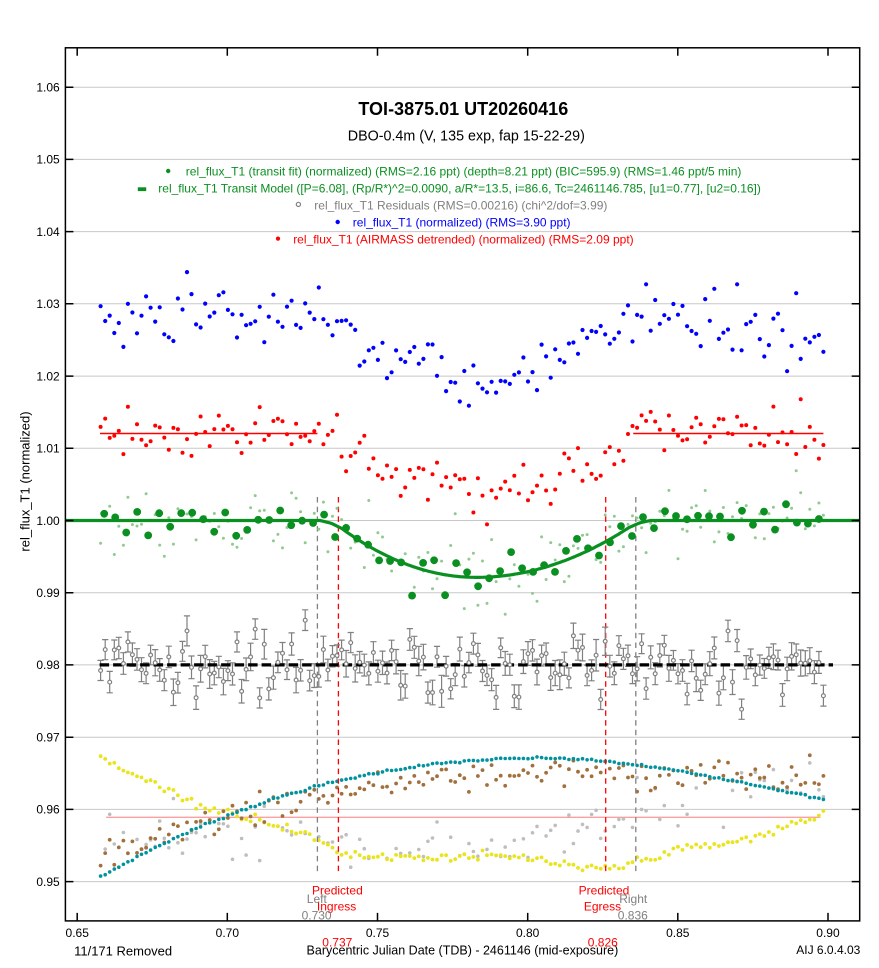 This screenshot has width=879, height=968. What do you see at coordinates (78, 933) in the screenshot?
I see `svg-text: 0.65` at bounding box center [78, 933].